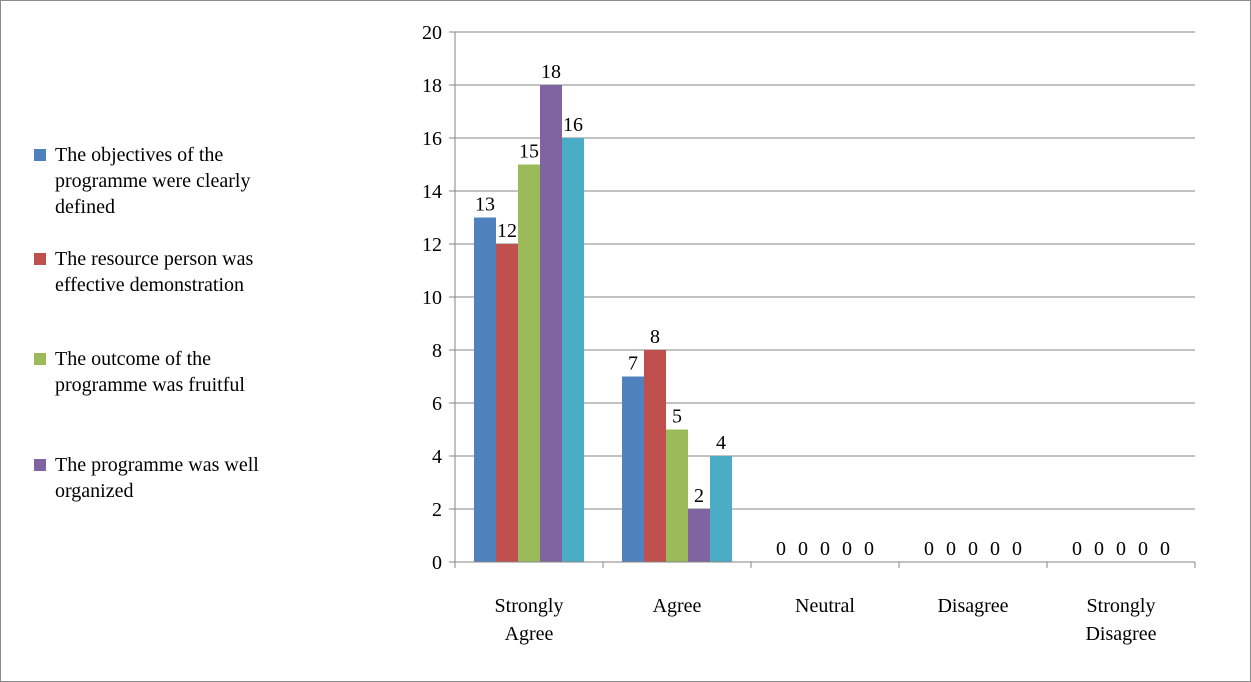 This screenshot has width=1251, height=682. What do you see at coordinates (603, 323) in the screenshot?
I see `bars` at bounding box center [603, 323].